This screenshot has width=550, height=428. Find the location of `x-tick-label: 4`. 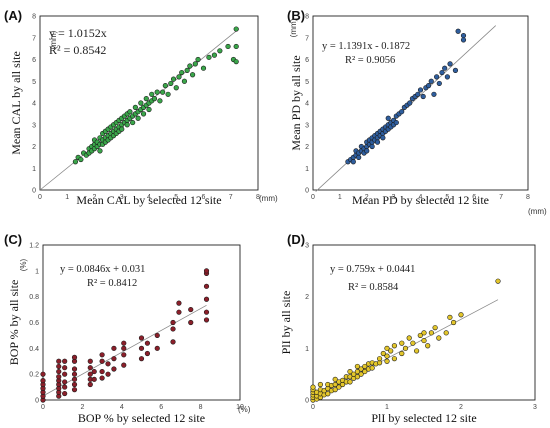

x-tick-label: 4 is located at coordinates (421, 197).